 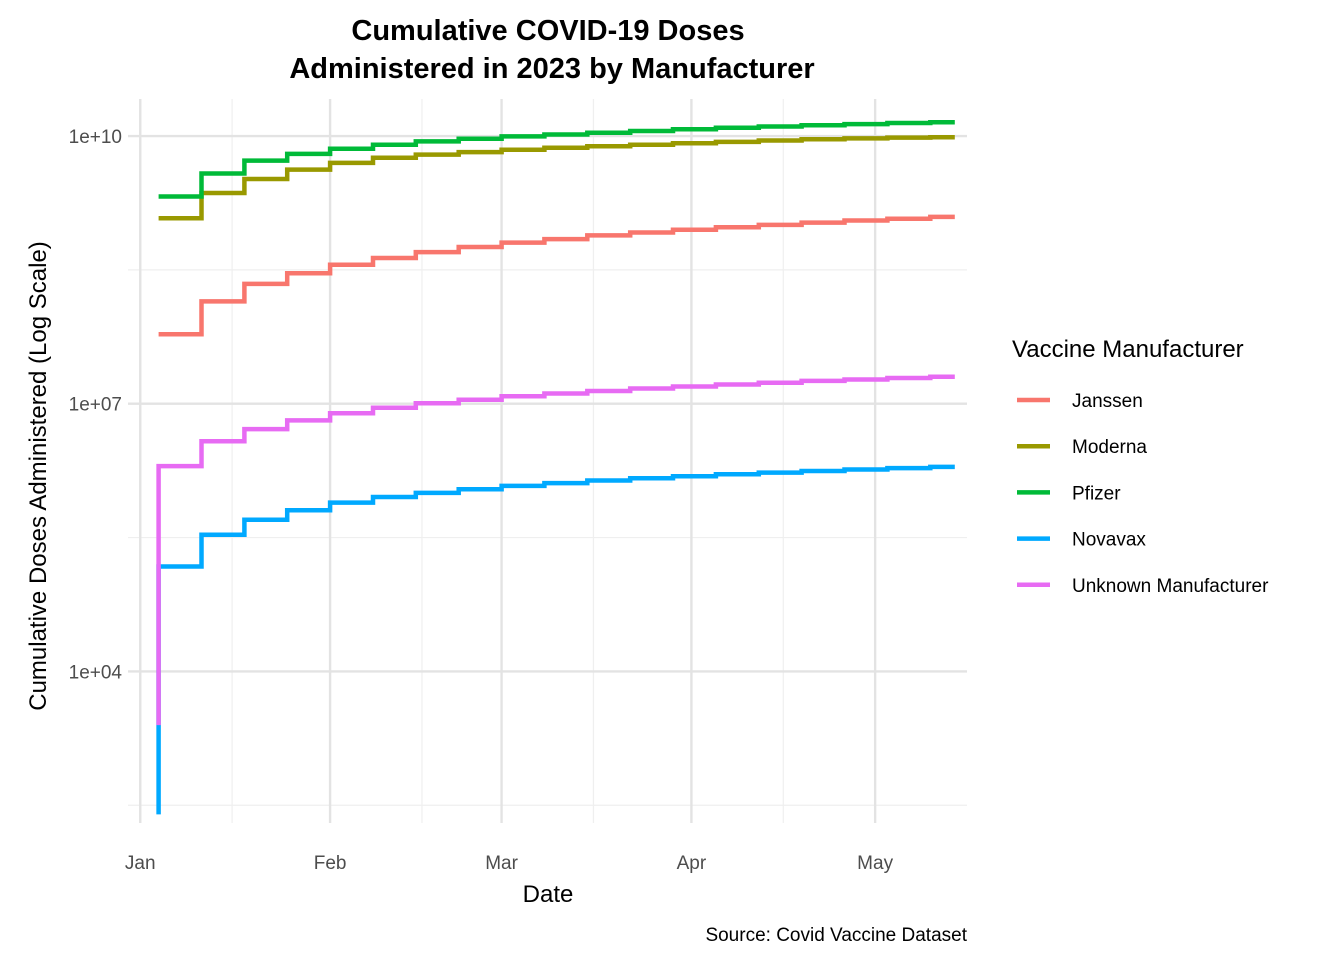 I want to click on x-tick-labels: Jan Feb Mar Apr May, so click(x=509, y=863).